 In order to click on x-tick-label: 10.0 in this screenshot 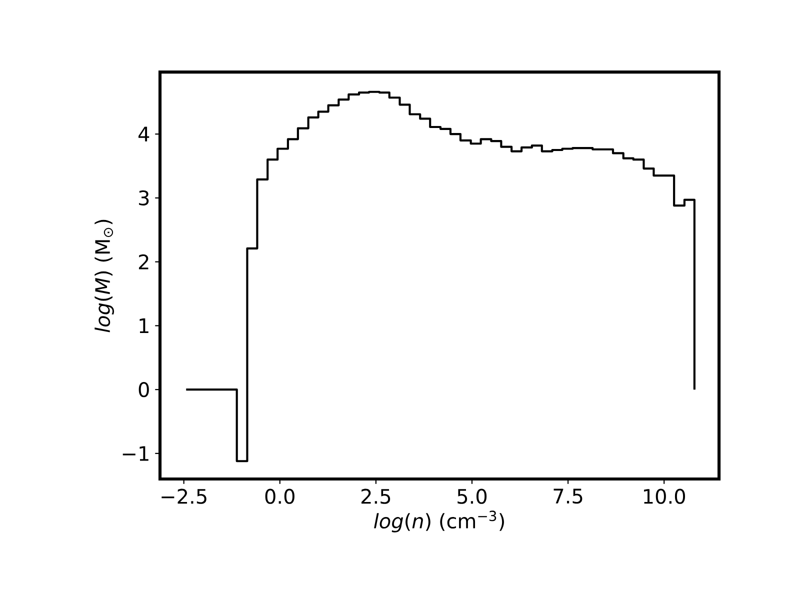, I will do `click(665, 496)`.